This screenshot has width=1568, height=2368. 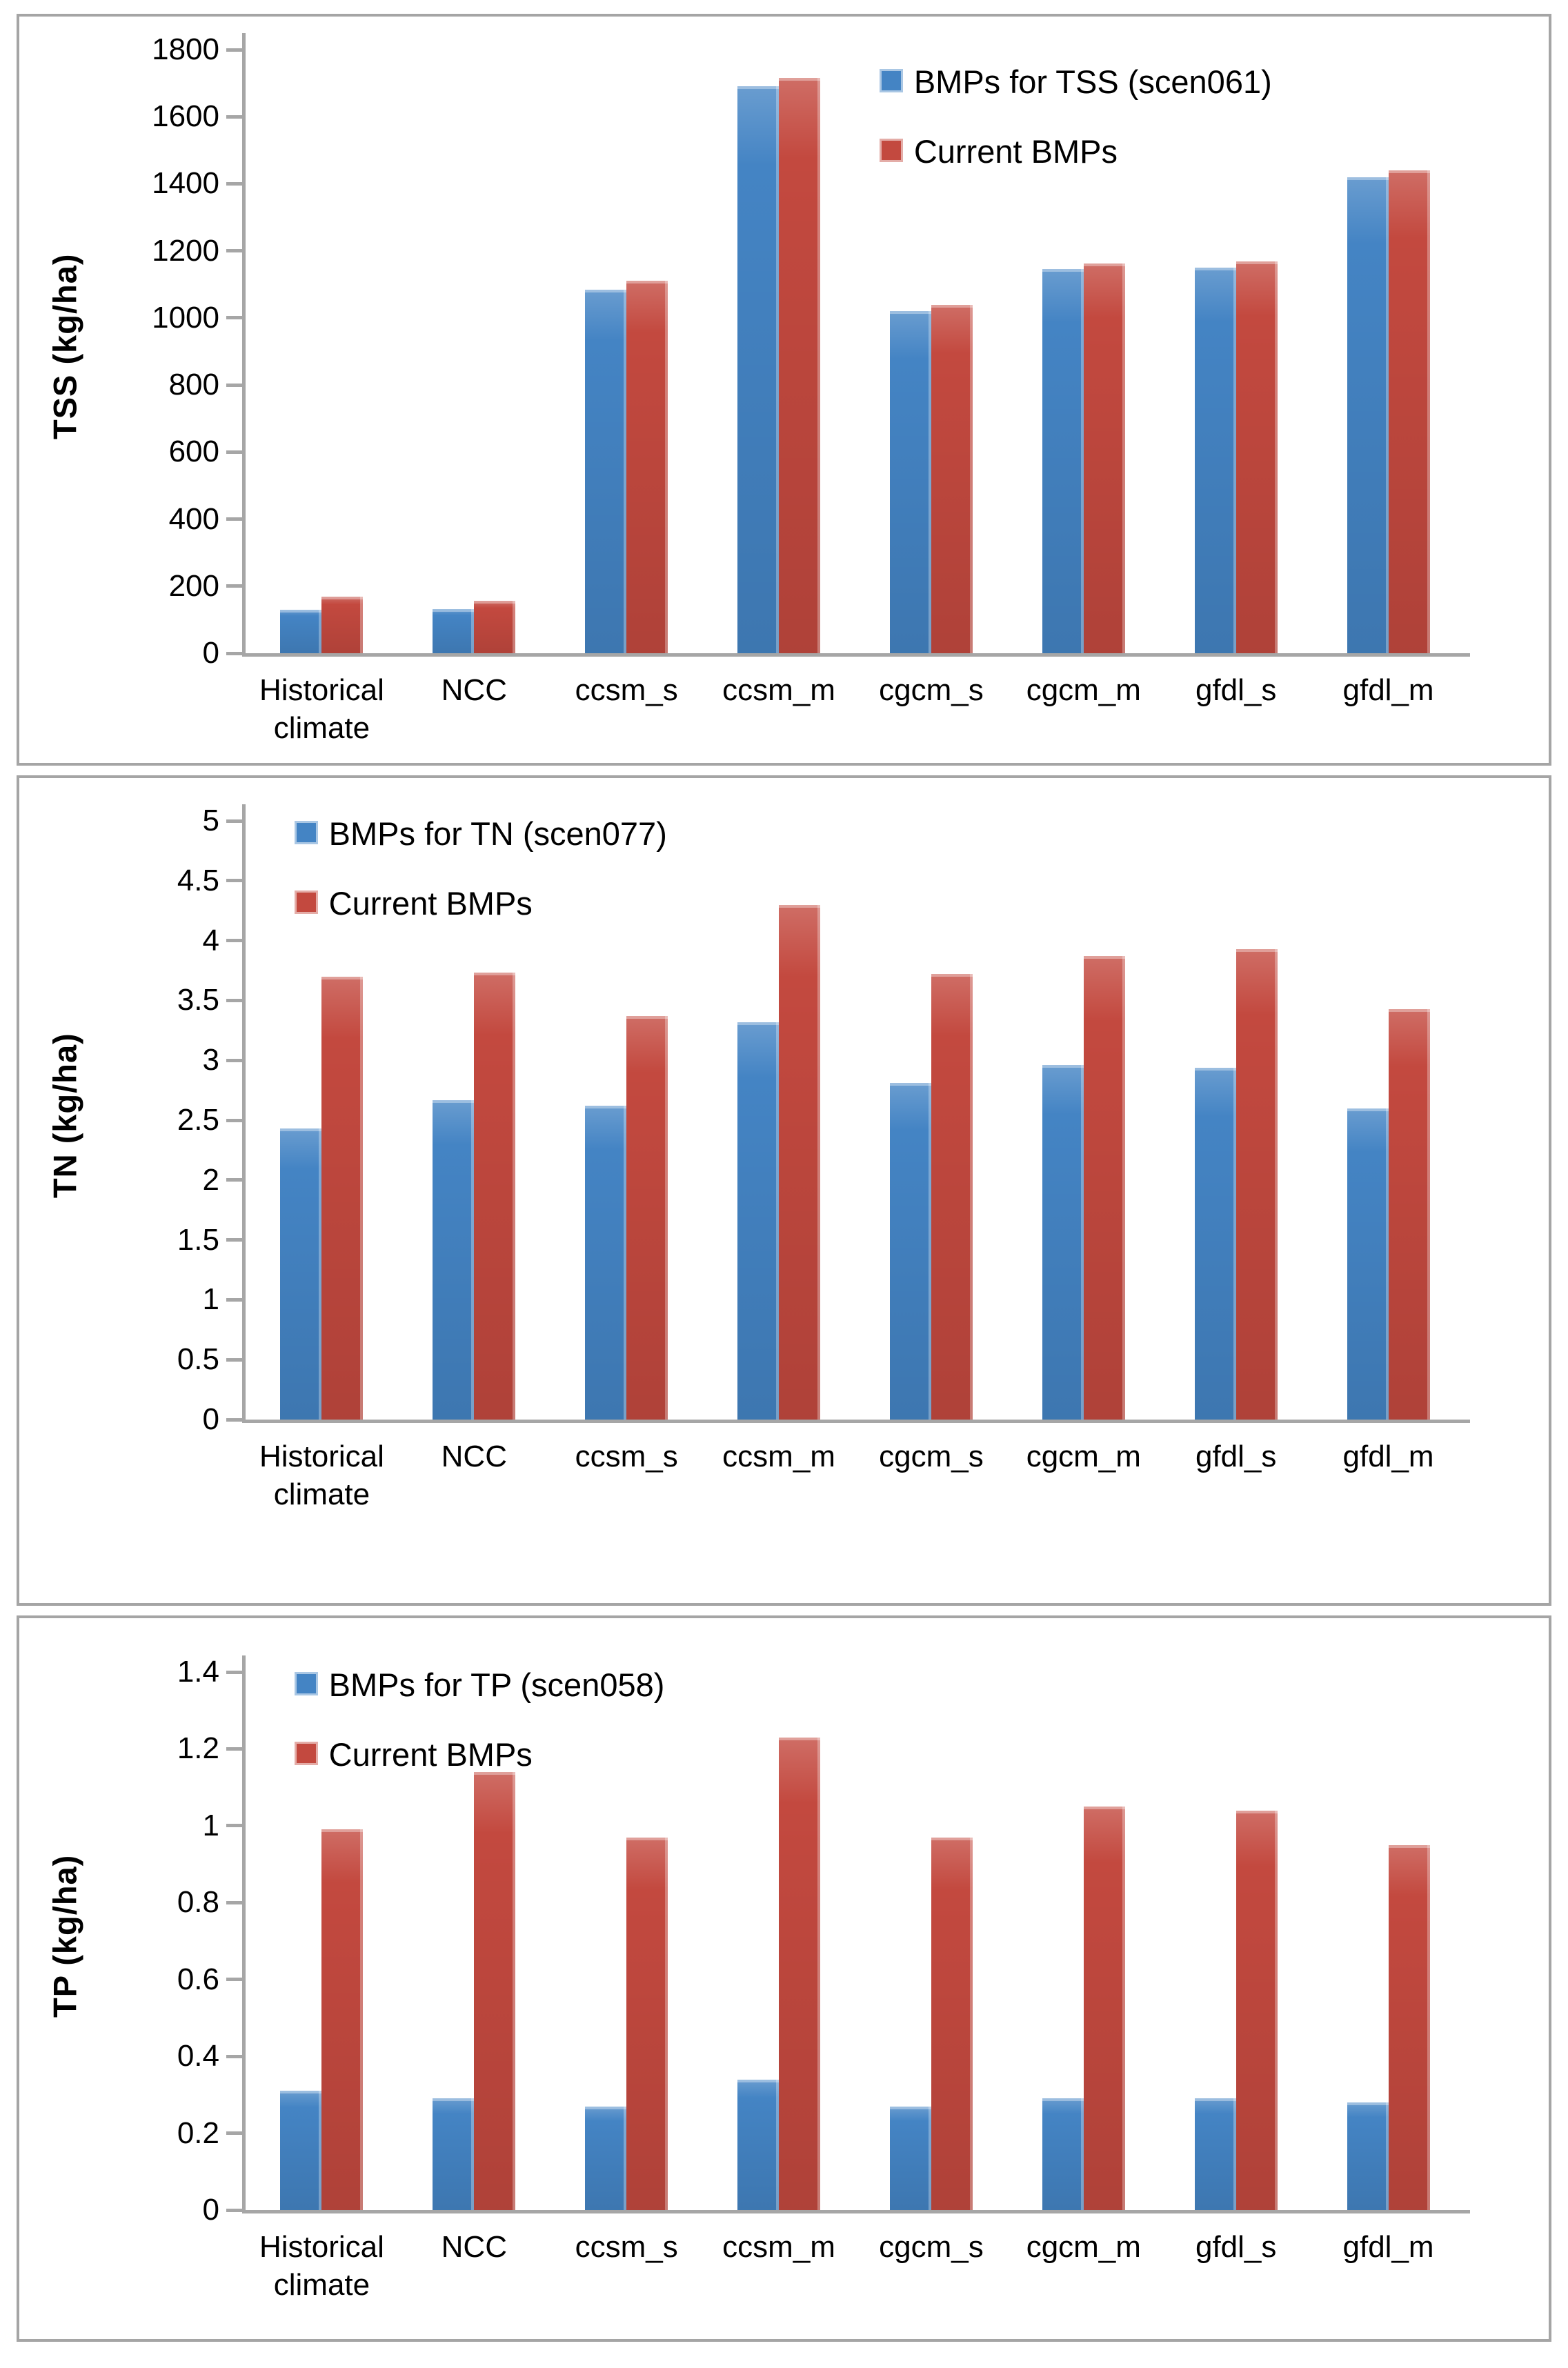 I want to click on y-tick-label: 0.6, so click(x=198, y=1979).